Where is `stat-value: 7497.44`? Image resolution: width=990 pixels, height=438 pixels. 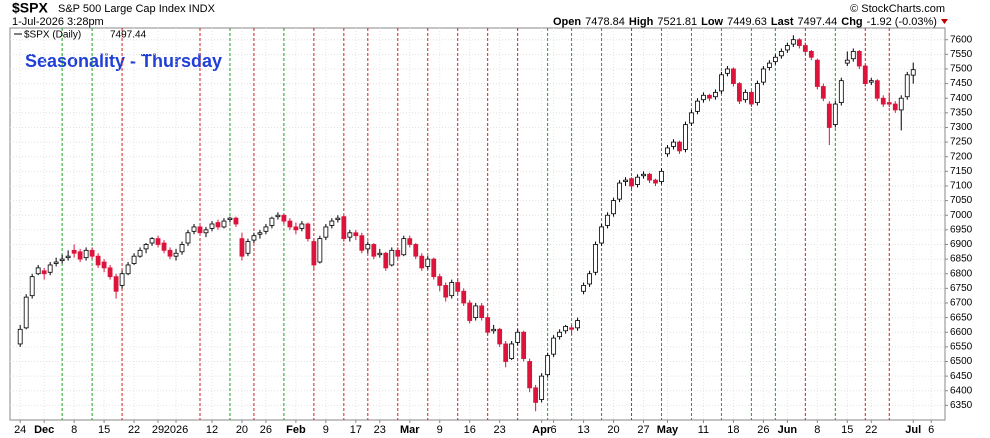 stat-value: 7497.44 is located at coordinates (818, 22).